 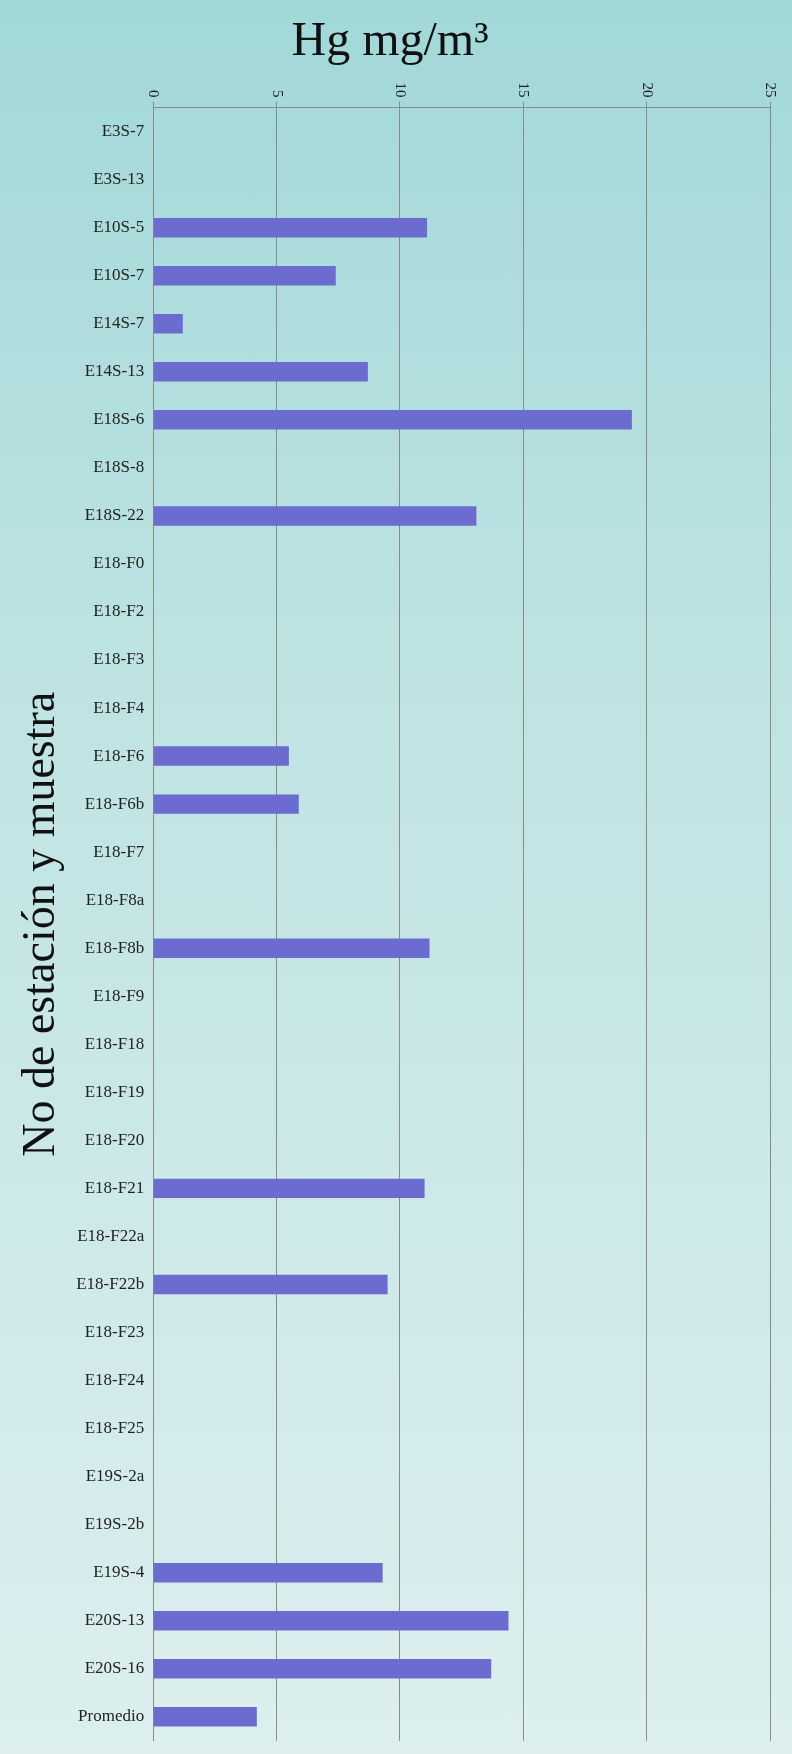 I want to click on y-tick-label: E19S-2b, so click(x=114, y=1524).